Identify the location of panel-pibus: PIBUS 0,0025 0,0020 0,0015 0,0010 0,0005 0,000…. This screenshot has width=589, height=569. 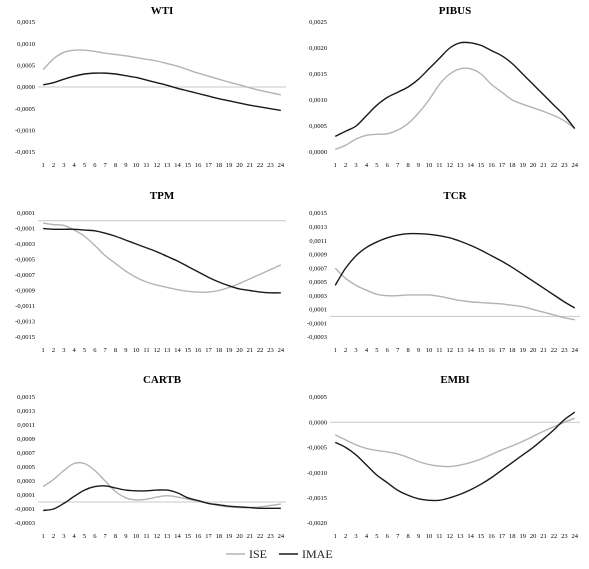
(444, 87).